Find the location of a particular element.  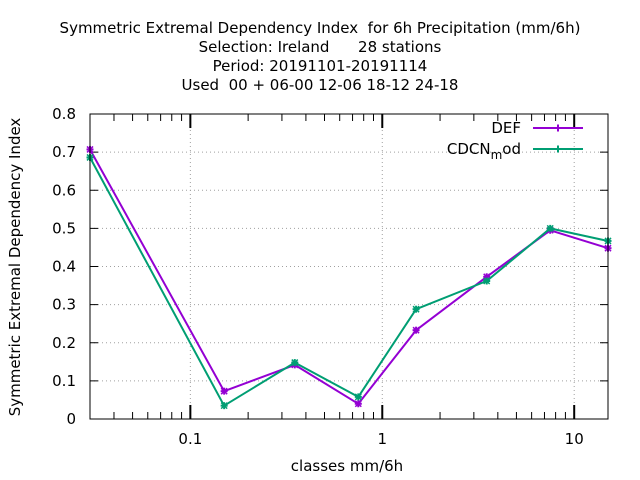

legend-item: DEF is located at coordinates (537, 128).